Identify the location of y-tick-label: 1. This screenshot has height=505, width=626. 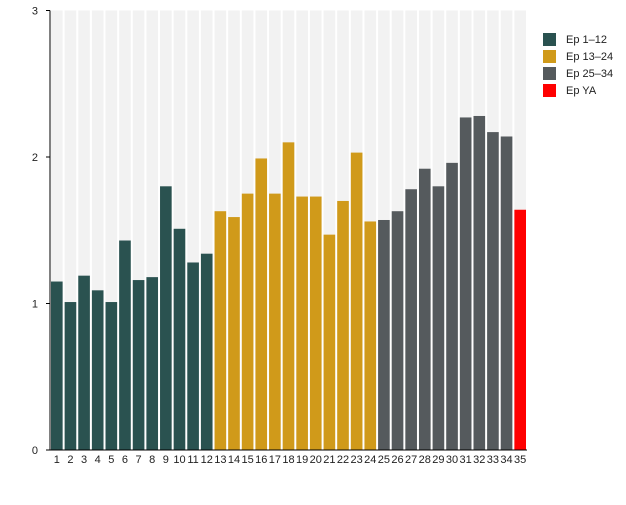
(35, 305).